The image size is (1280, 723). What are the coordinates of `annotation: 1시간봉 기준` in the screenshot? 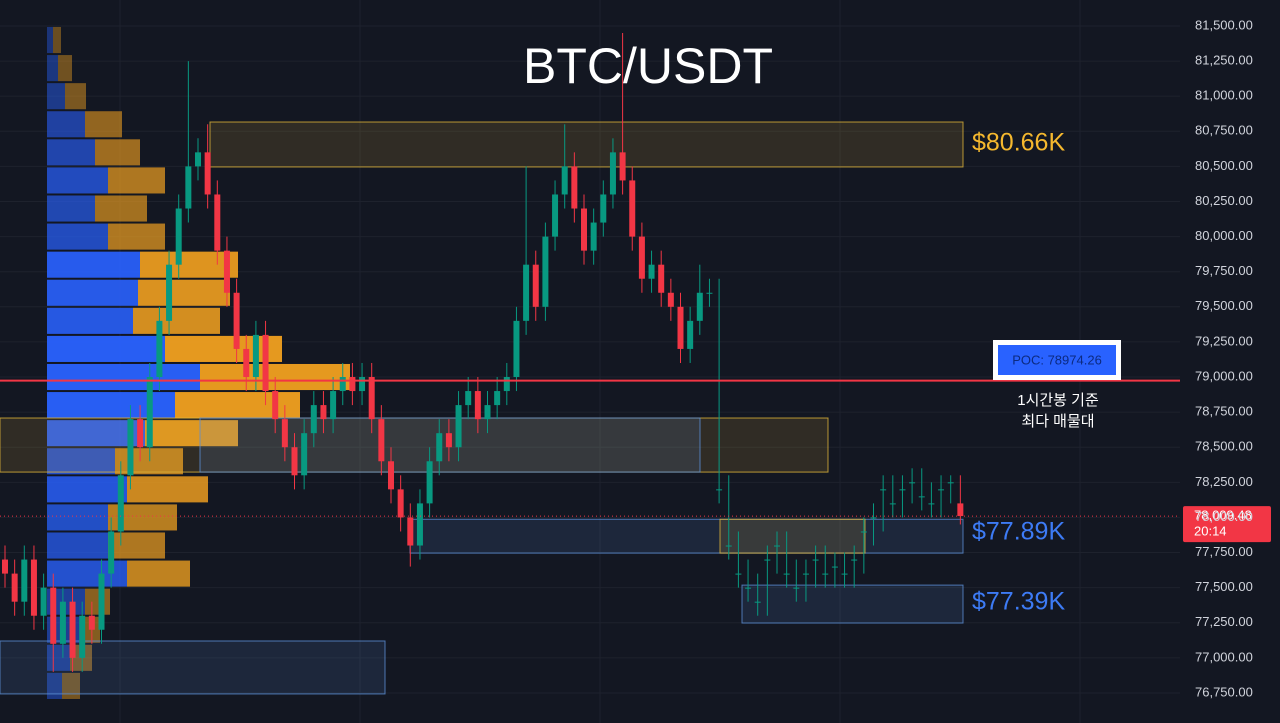 It's located at (1058, 400).